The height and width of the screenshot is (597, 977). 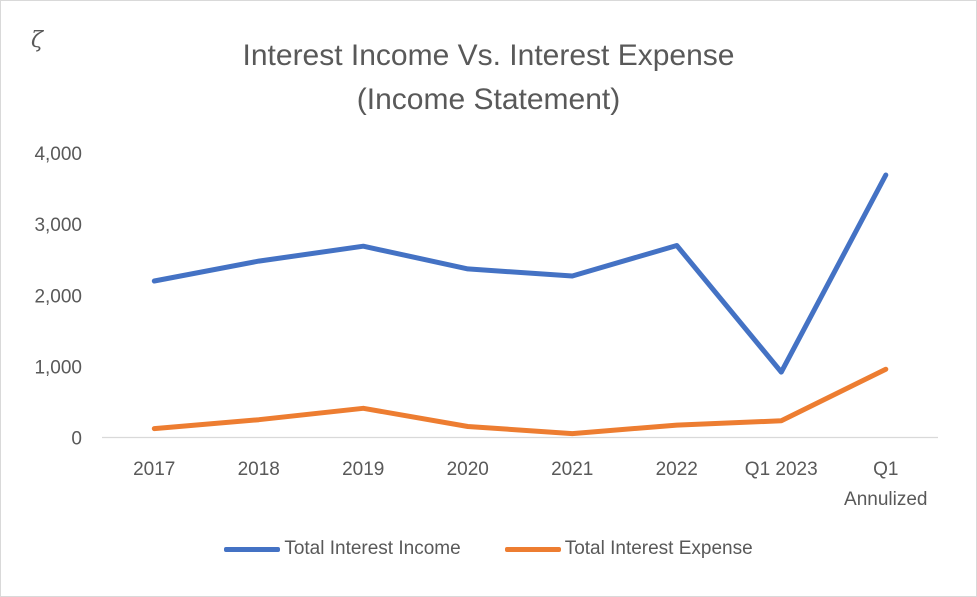 What do you see at coordinates (488, 55) in the screenshot?
I see `chart-title-line-1: Interest Income Vs. Interest Expense` at bounding box center [488, 55].